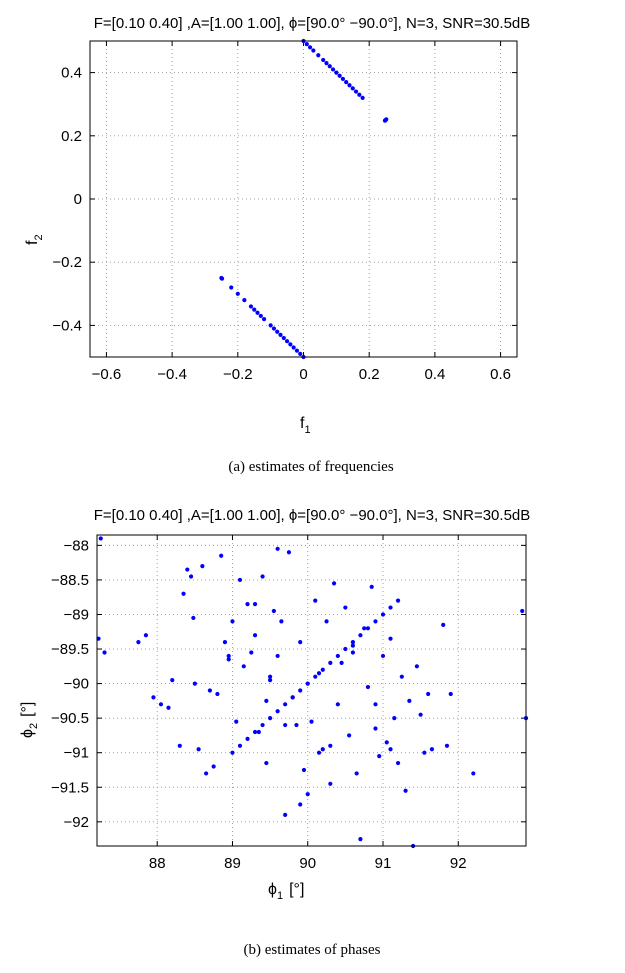 This screenshot has height=973, width=625. Describe the element at coordinates (67, 262) in the screenshot. I see `y-tick-label: −0.2` at that location.